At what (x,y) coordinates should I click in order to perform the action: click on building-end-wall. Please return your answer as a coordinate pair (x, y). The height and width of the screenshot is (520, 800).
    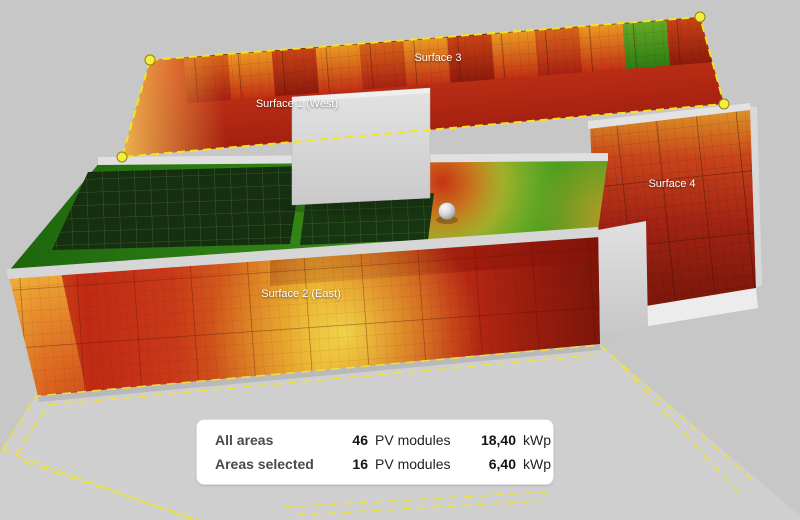
    Looking at the image, I should click on (623, 283).